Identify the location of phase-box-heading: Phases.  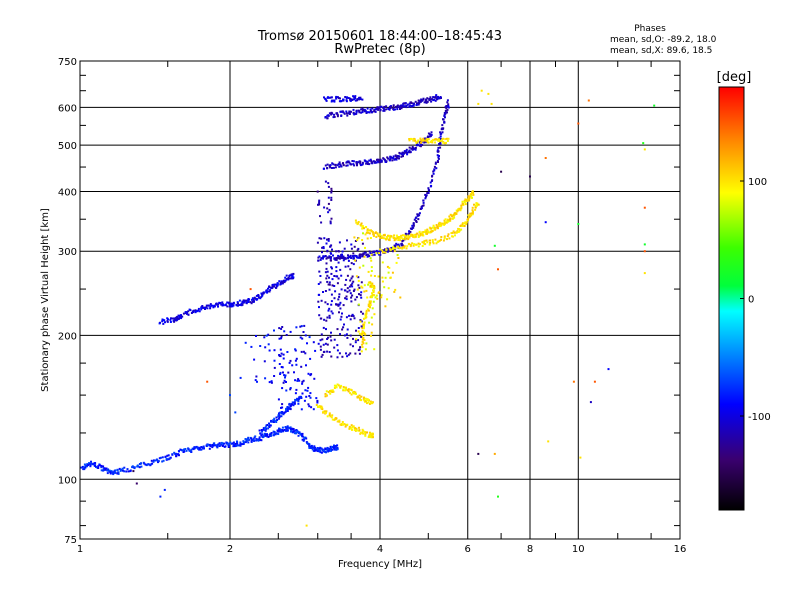
(650, 29).